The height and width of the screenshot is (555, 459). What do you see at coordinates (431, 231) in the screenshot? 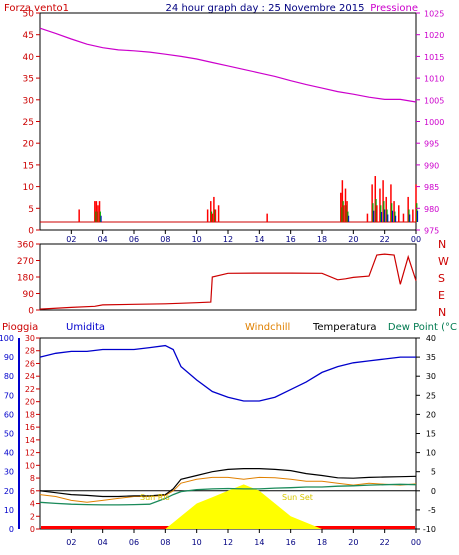
I see `pressure-tick-label: 975` at bounding box center [431, 231].